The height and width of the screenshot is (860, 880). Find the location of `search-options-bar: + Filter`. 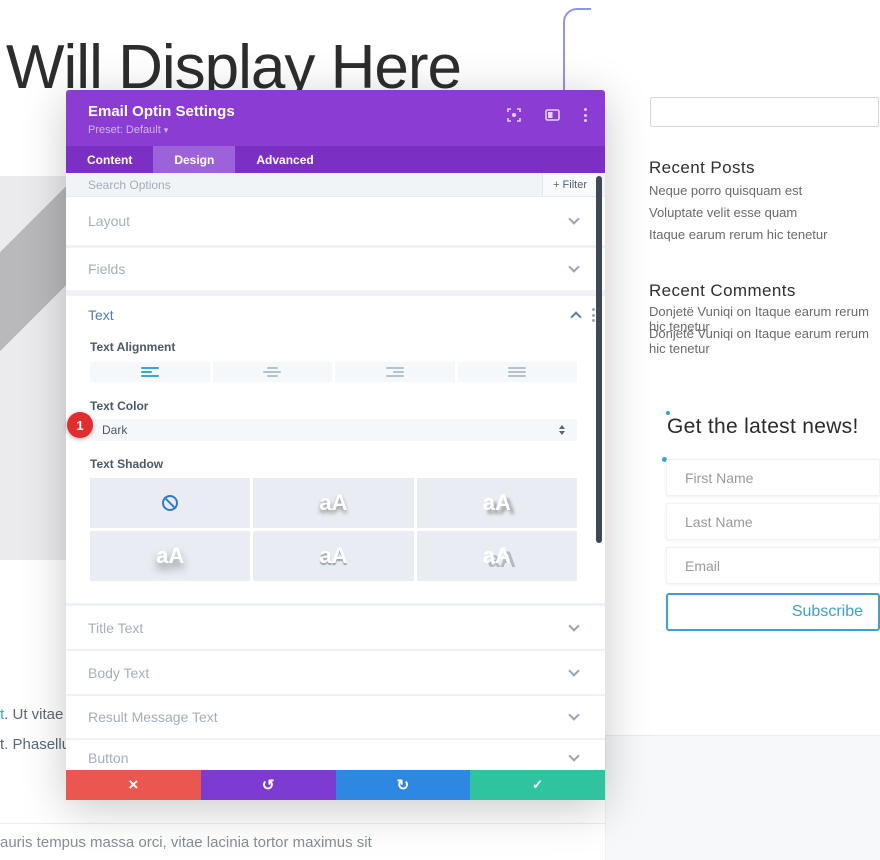

search-options-bar: + Filter is located at coordinates (335, 185).